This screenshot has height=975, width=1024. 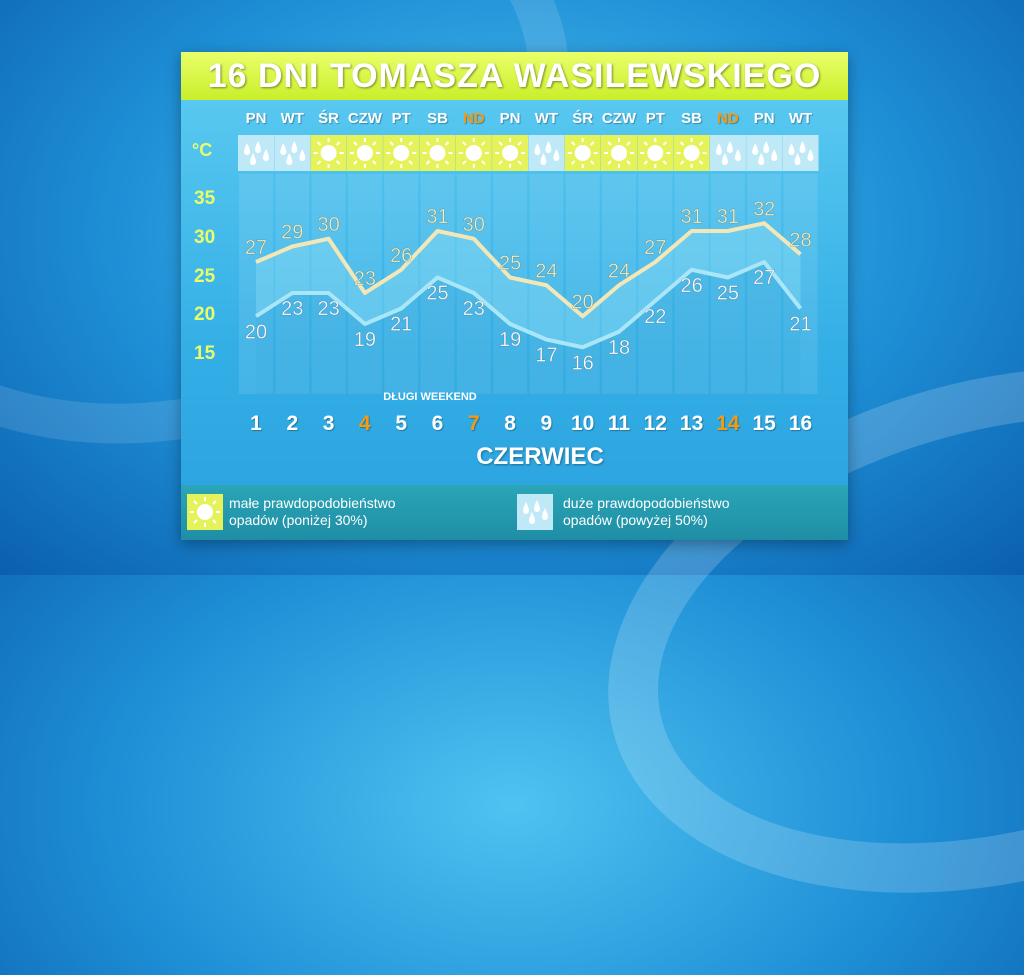 I want to click on series-max-line, so click(x=528, y=270).